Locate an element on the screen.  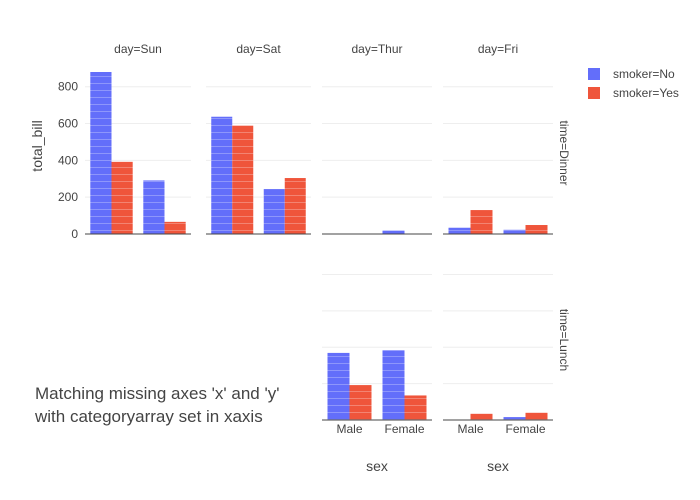
bar-thur-lunch-male-smoker-yes is located at coordinates (360, 402).